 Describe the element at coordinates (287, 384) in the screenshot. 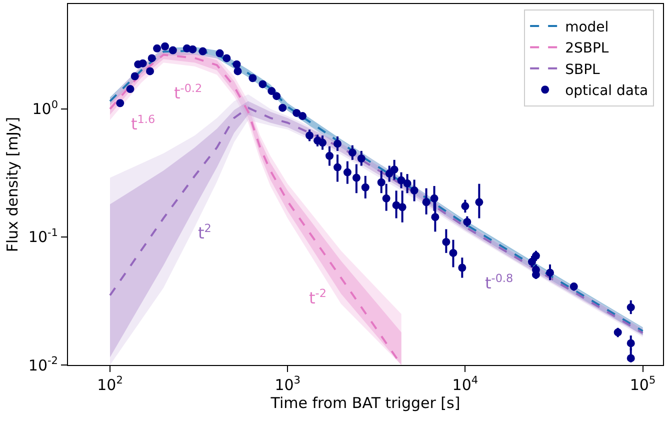

I see `x-tick-label: 10$^{3}$` at that location.